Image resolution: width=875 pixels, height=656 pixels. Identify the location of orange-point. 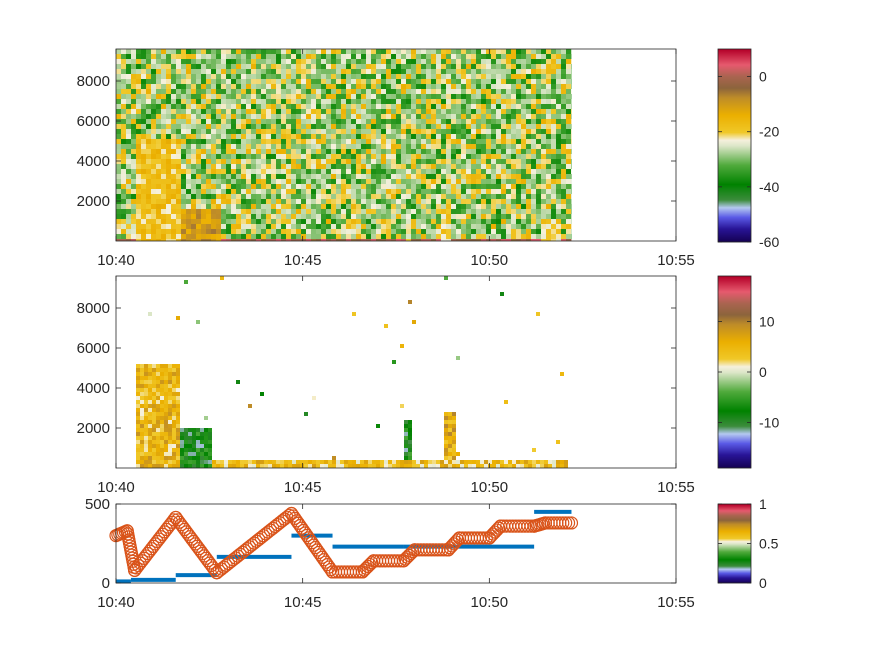
(370, 564).